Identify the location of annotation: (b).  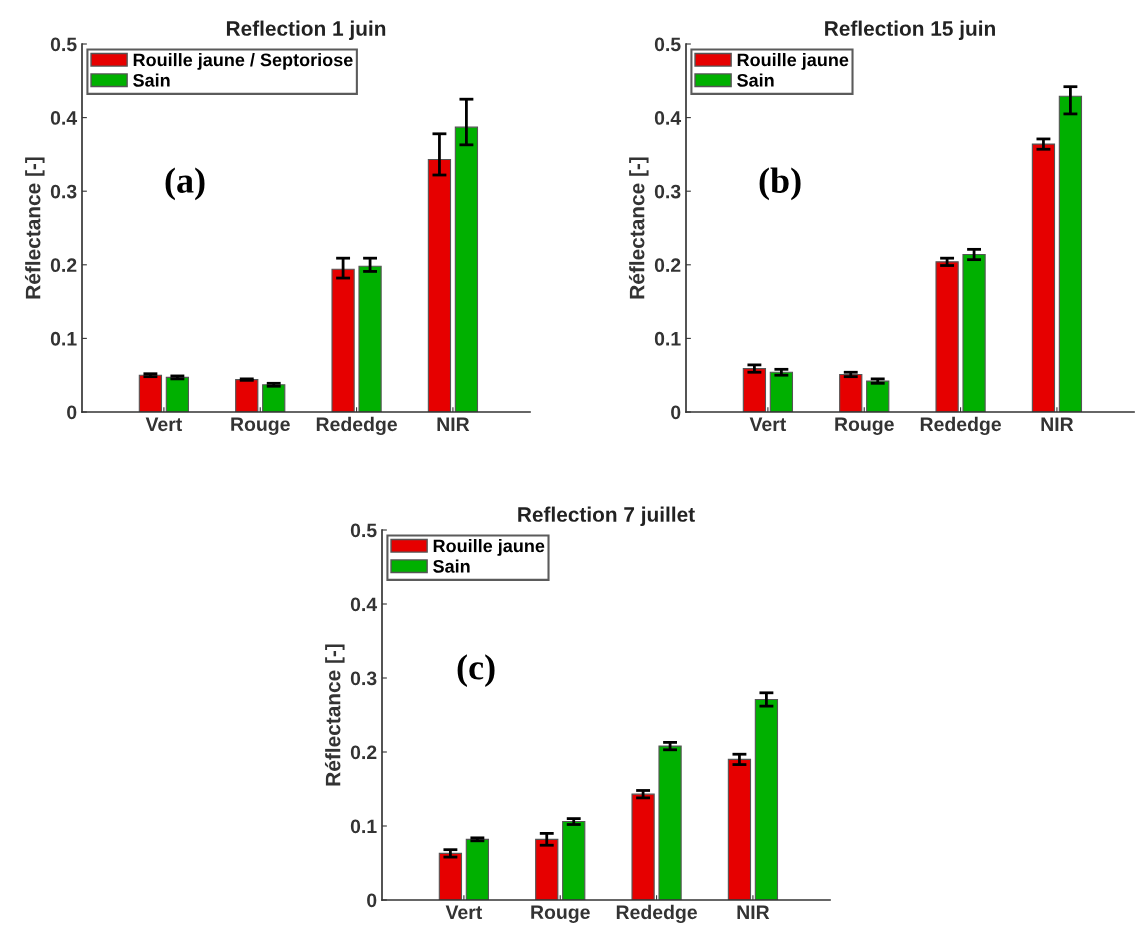
(780, 184).